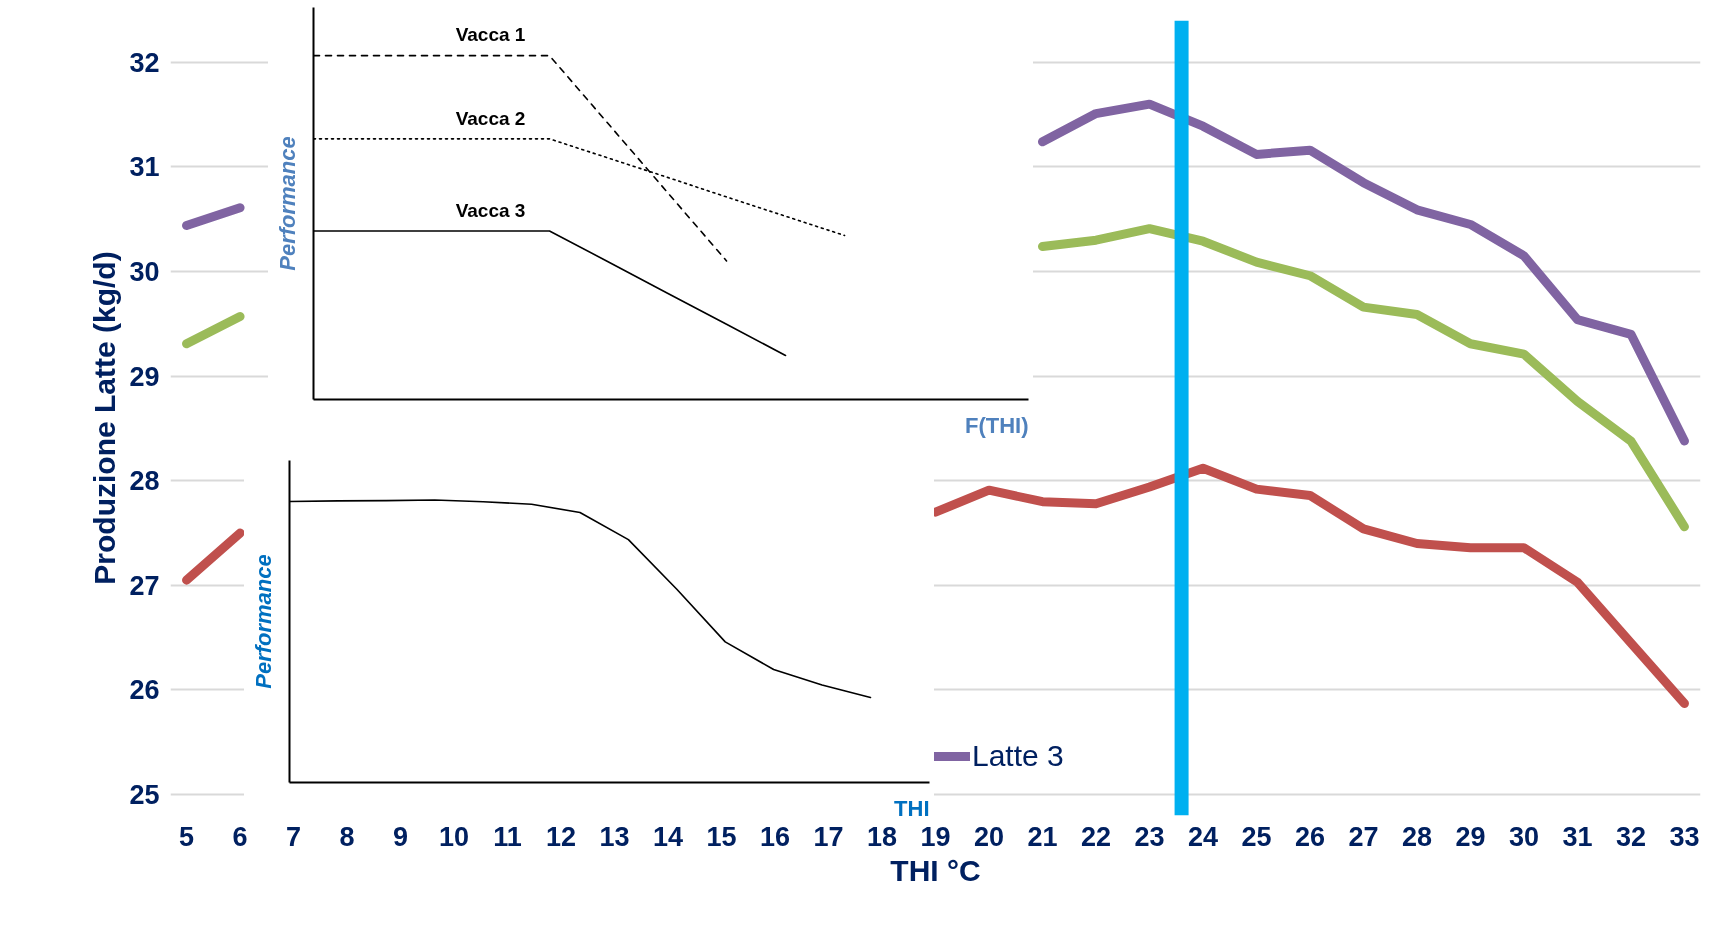 The width and height of the screenshot is (1727, 936). I want to click on x-tick-label: 32, so click(1630, 836).